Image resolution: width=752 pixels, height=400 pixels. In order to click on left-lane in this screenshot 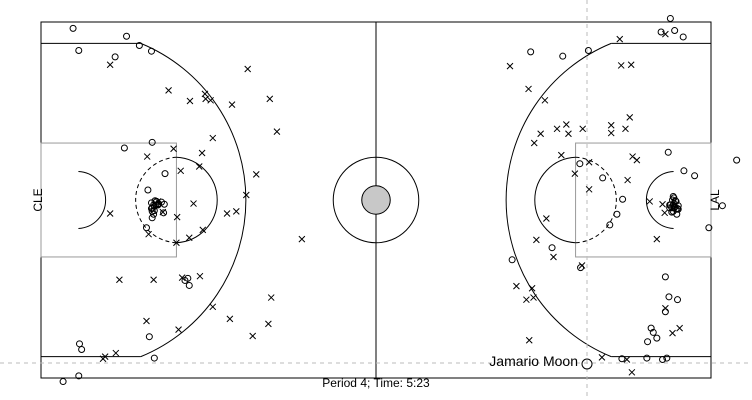, I will do `click(108, 200)`.